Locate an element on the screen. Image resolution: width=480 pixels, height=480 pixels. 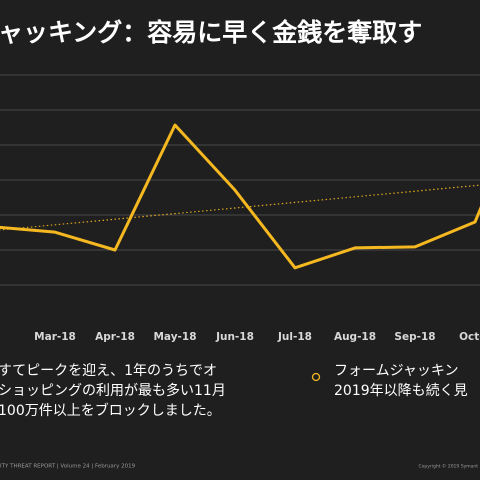
note-line: フォームジャッキン is located at coordinates (396, 371).